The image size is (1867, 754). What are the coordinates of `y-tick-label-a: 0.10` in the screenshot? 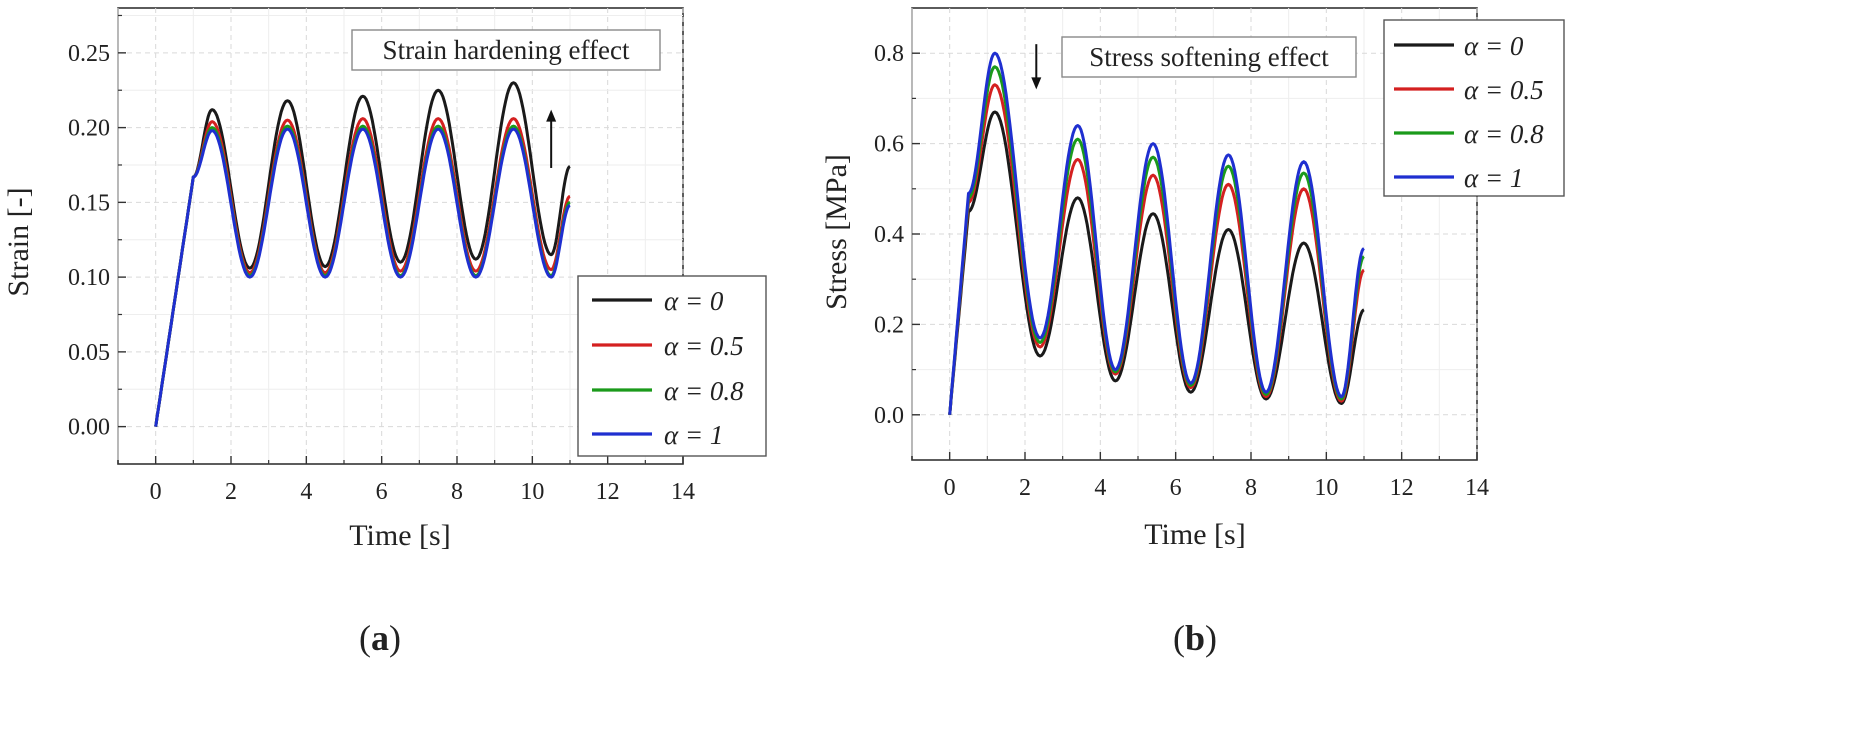 It's located at (89, 278).